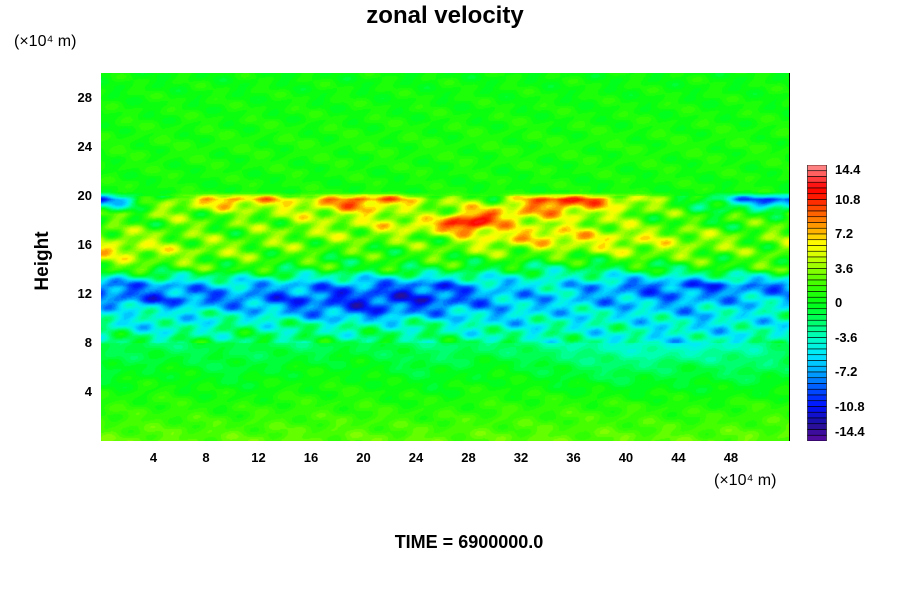  What do you see at coordinates (626, 457) in the screenshot?
I see `x-tick-label: 40` at bounding box center [626, 457].